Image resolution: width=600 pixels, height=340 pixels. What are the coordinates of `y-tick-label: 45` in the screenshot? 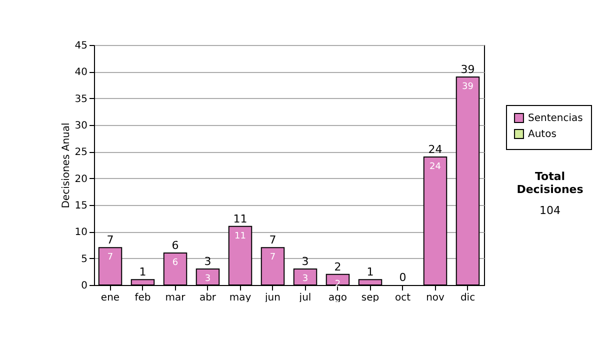 It's located at (81, 46).